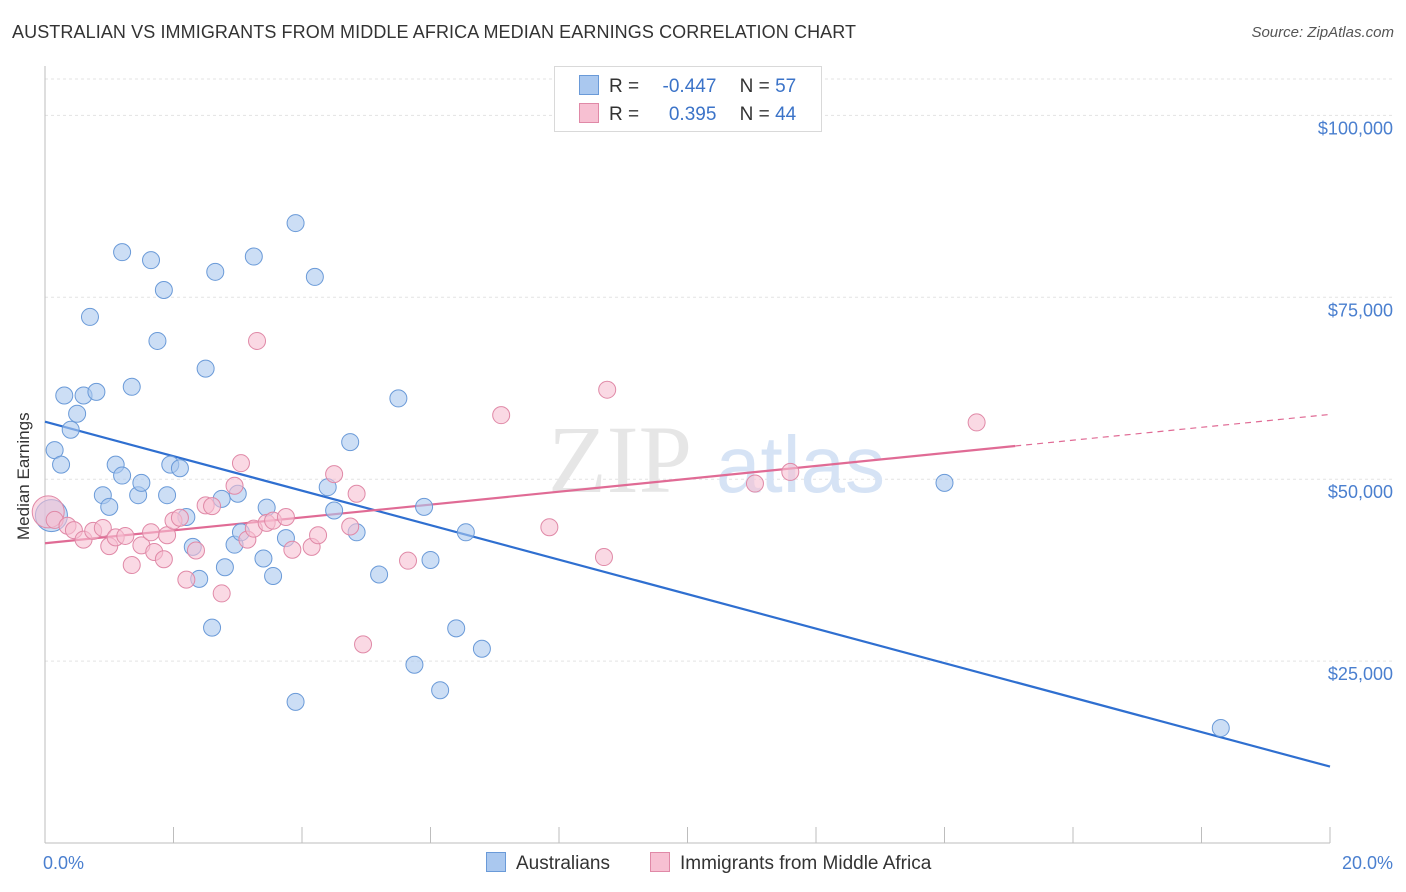  Describe the element at coordinates (1360, 674) in the screenshot. I see `y-tick-label: $25,000` at that location.